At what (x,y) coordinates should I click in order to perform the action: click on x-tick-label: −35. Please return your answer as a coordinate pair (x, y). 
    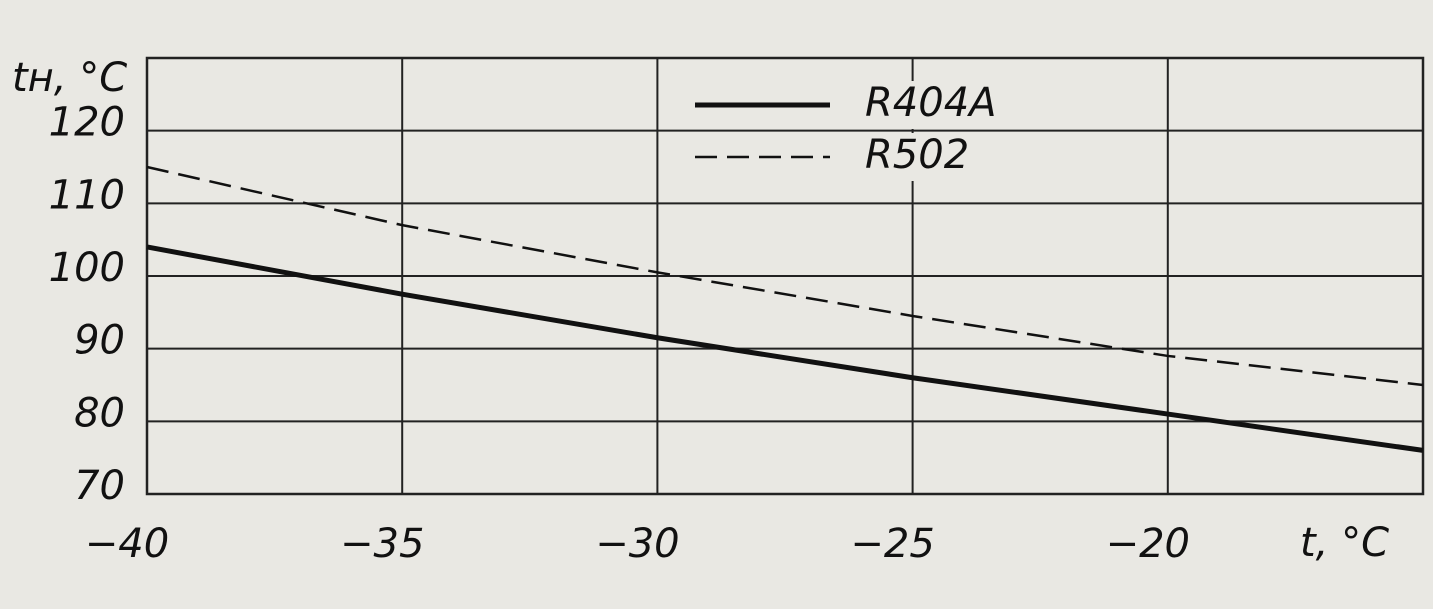
    Looking at the image, I should click on (382, 544).